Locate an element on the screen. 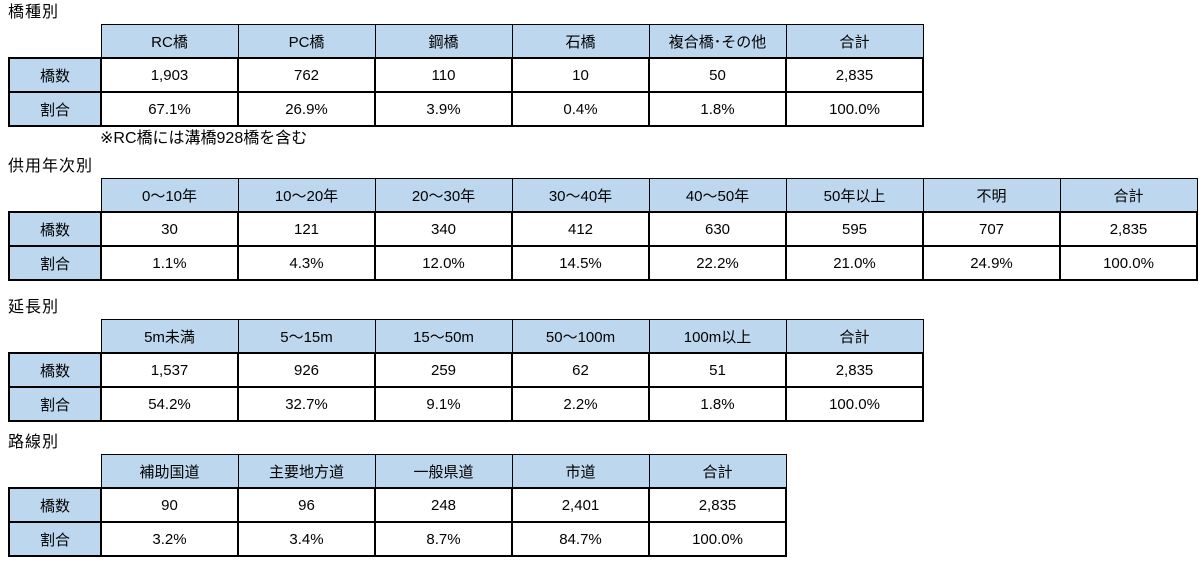  count-cell: 62 is located at coordinates (580, 370).